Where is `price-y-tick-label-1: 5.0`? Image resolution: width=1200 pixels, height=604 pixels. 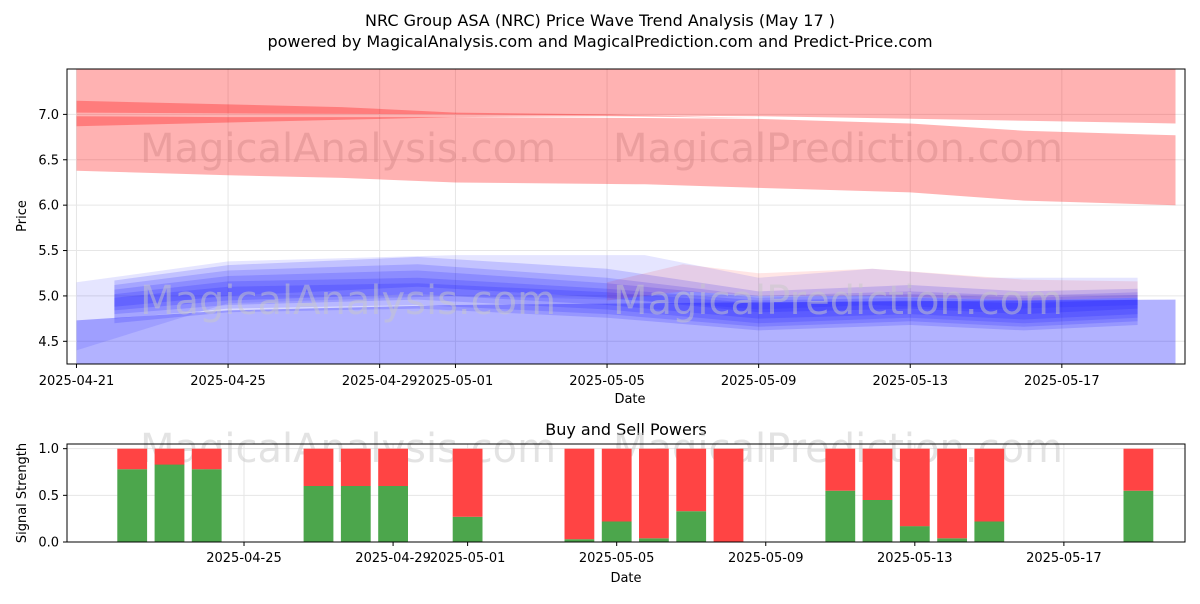 price-y-tick-label-1: 5.0 is located at coordinates (48, 296).